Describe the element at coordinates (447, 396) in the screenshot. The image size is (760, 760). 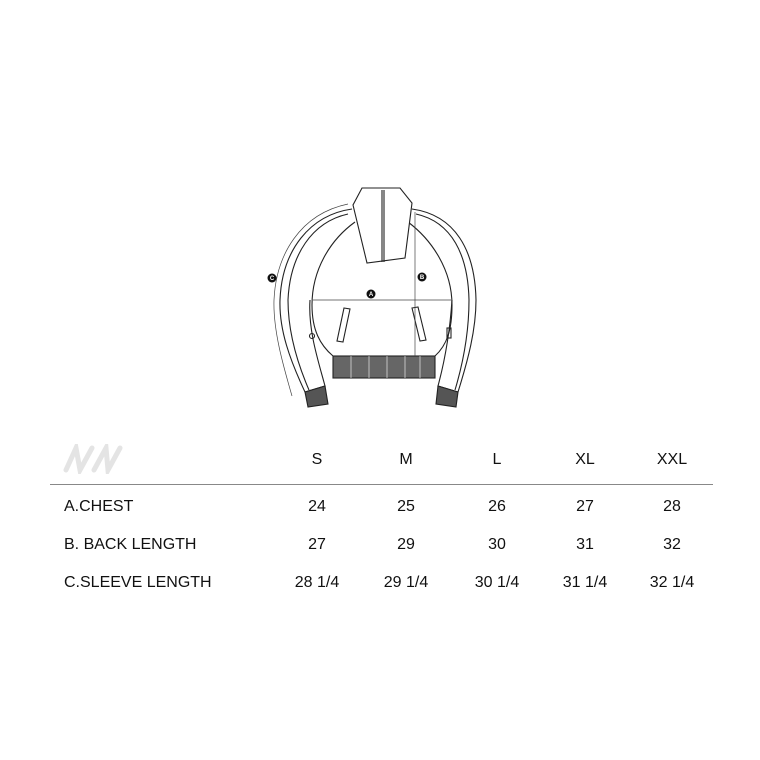
I see `right-cuff` at that location.